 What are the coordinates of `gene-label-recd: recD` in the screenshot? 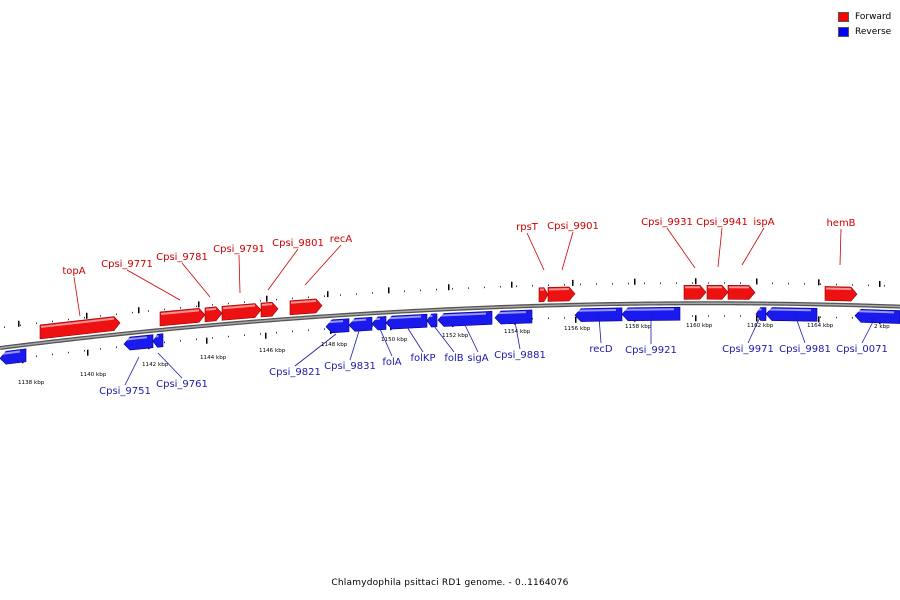 It's located at (601, 349).